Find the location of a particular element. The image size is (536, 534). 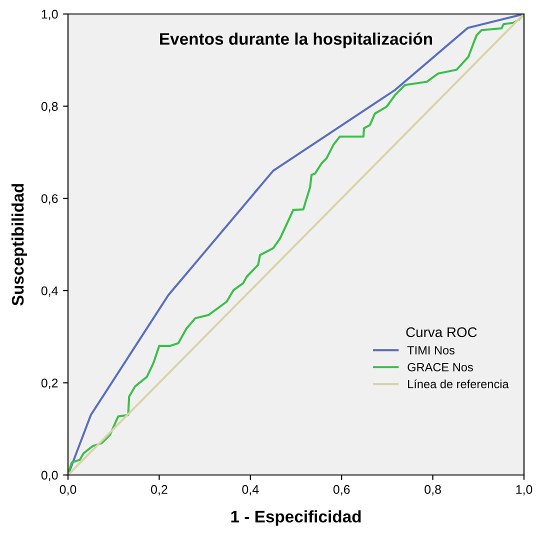

x-tick-label: 0,2 is located at coordinates (159, 490).